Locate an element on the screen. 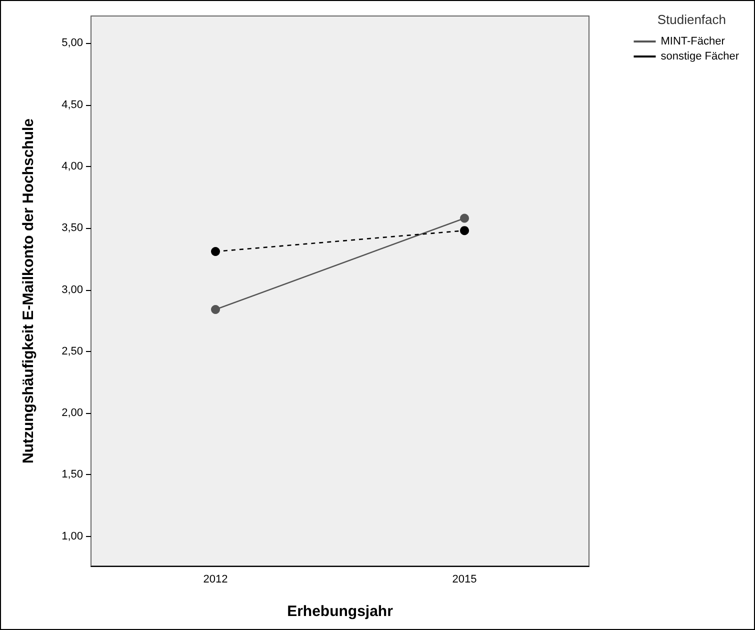 This screenshot has width=755, height=630. y-tick-label: 3,50 is located at coordinates (72, 228).